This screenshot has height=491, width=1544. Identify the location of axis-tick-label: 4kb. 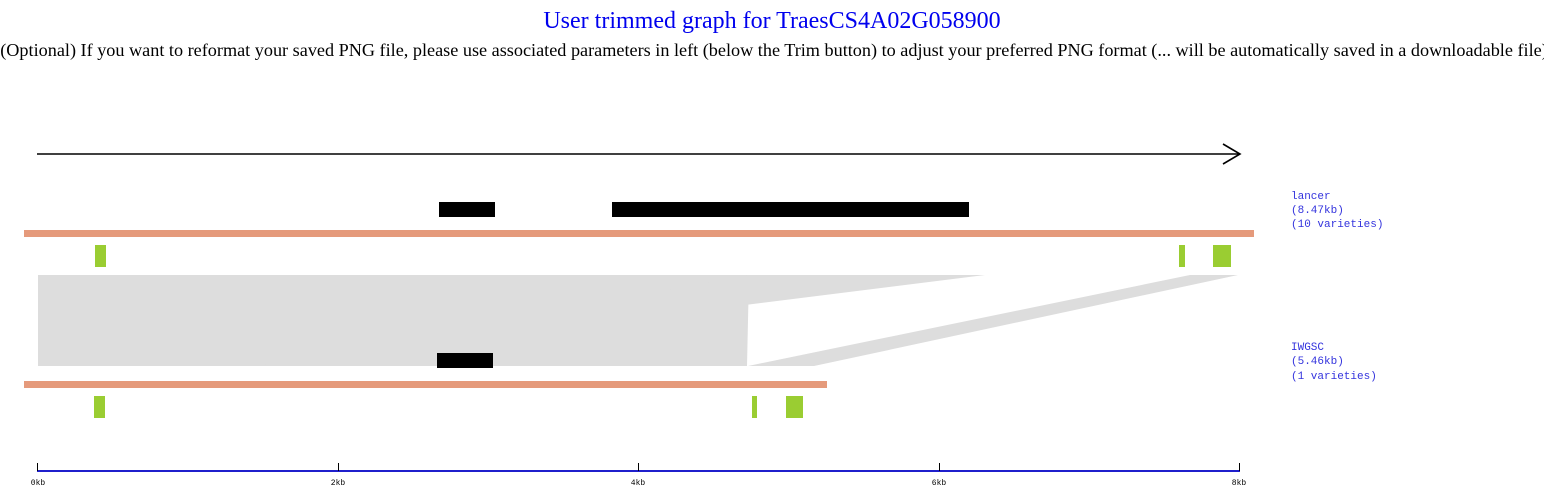
(638, 483).